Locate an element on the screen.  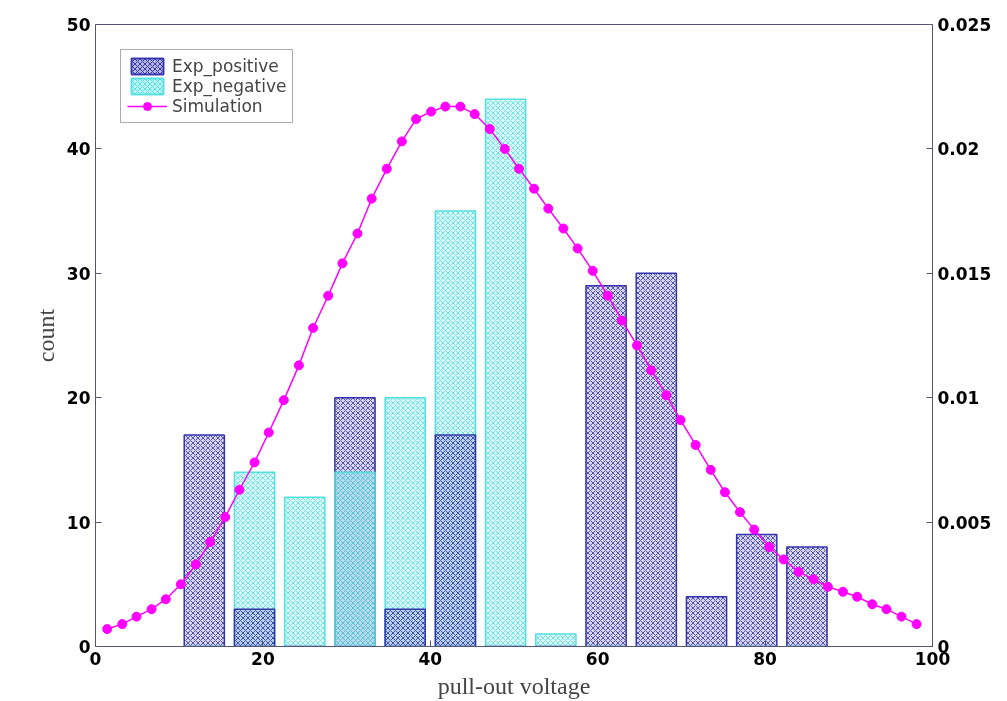
y2-tick-label: 0.025 is located at coordinates (964, 25).